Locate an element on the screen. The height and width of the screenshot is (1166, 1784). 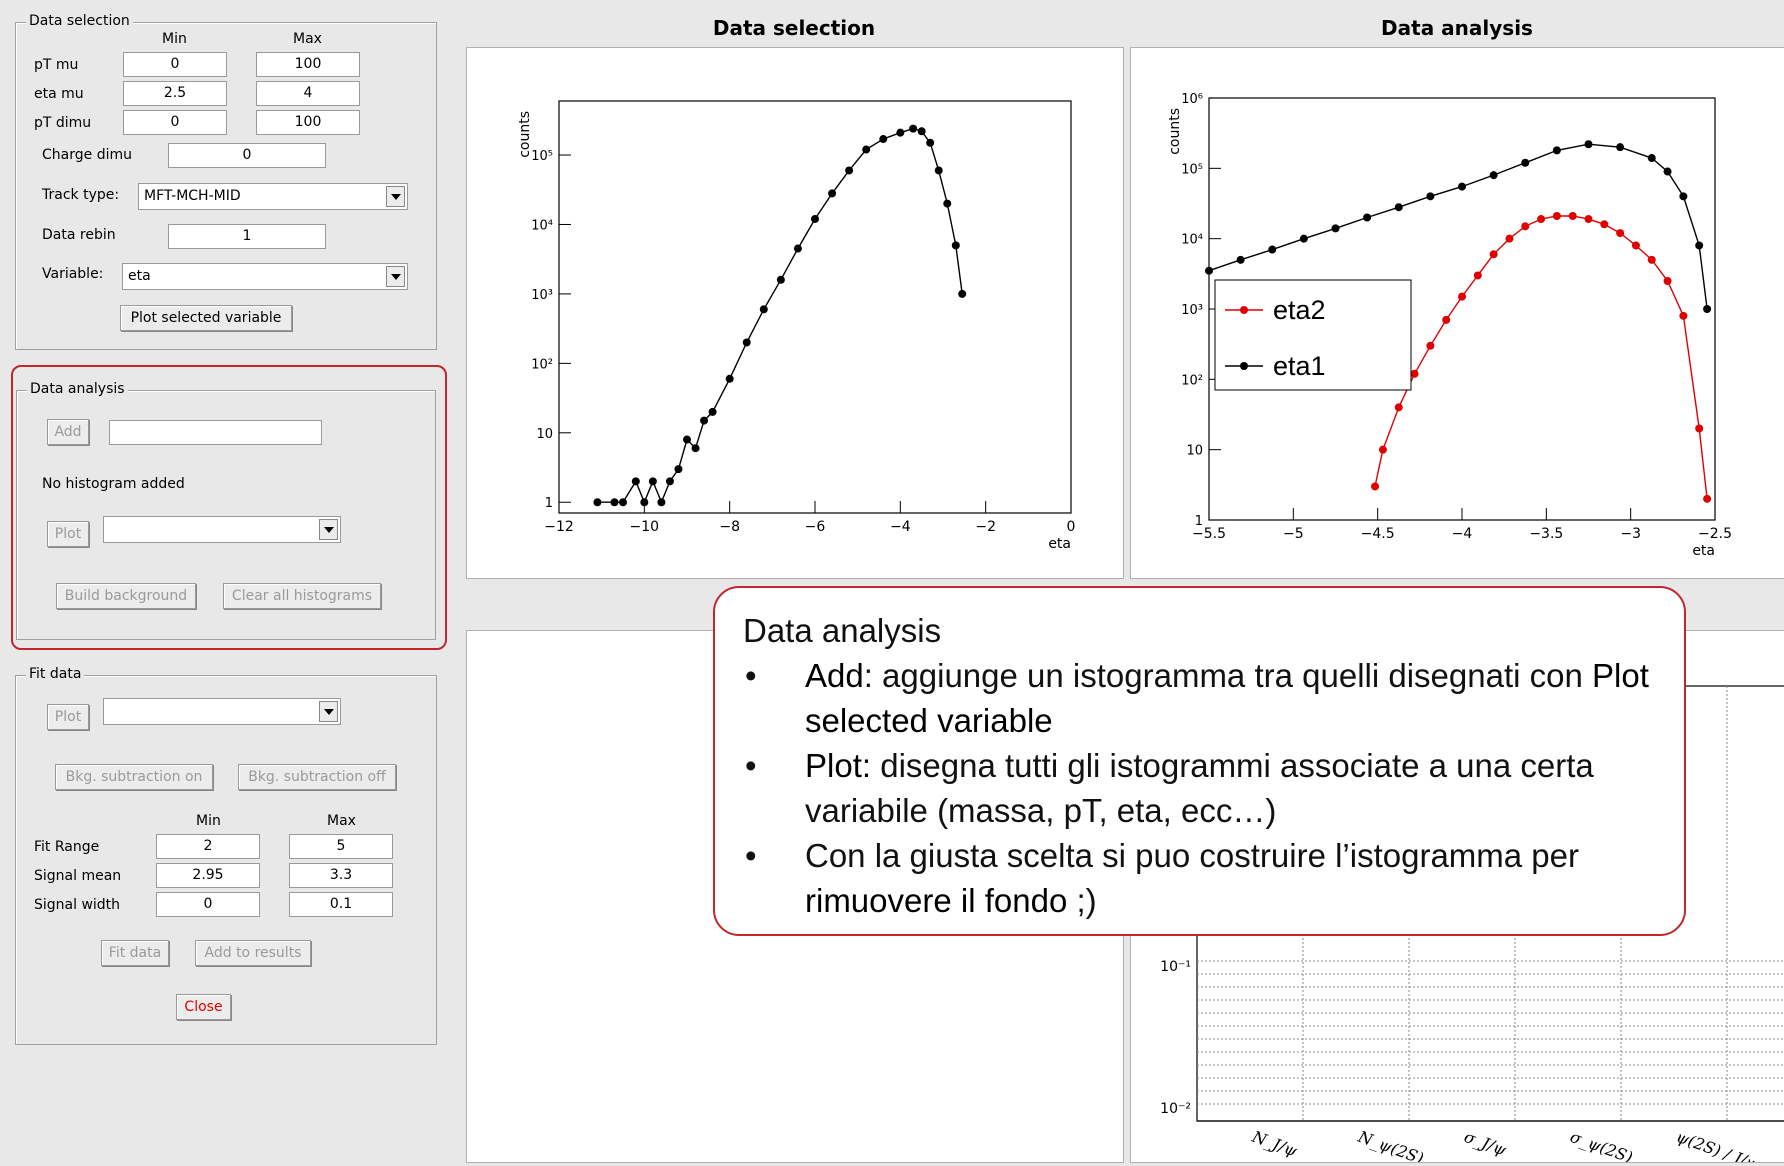
x-tick-label: −3.5 is located at coordinates (1546, 534).